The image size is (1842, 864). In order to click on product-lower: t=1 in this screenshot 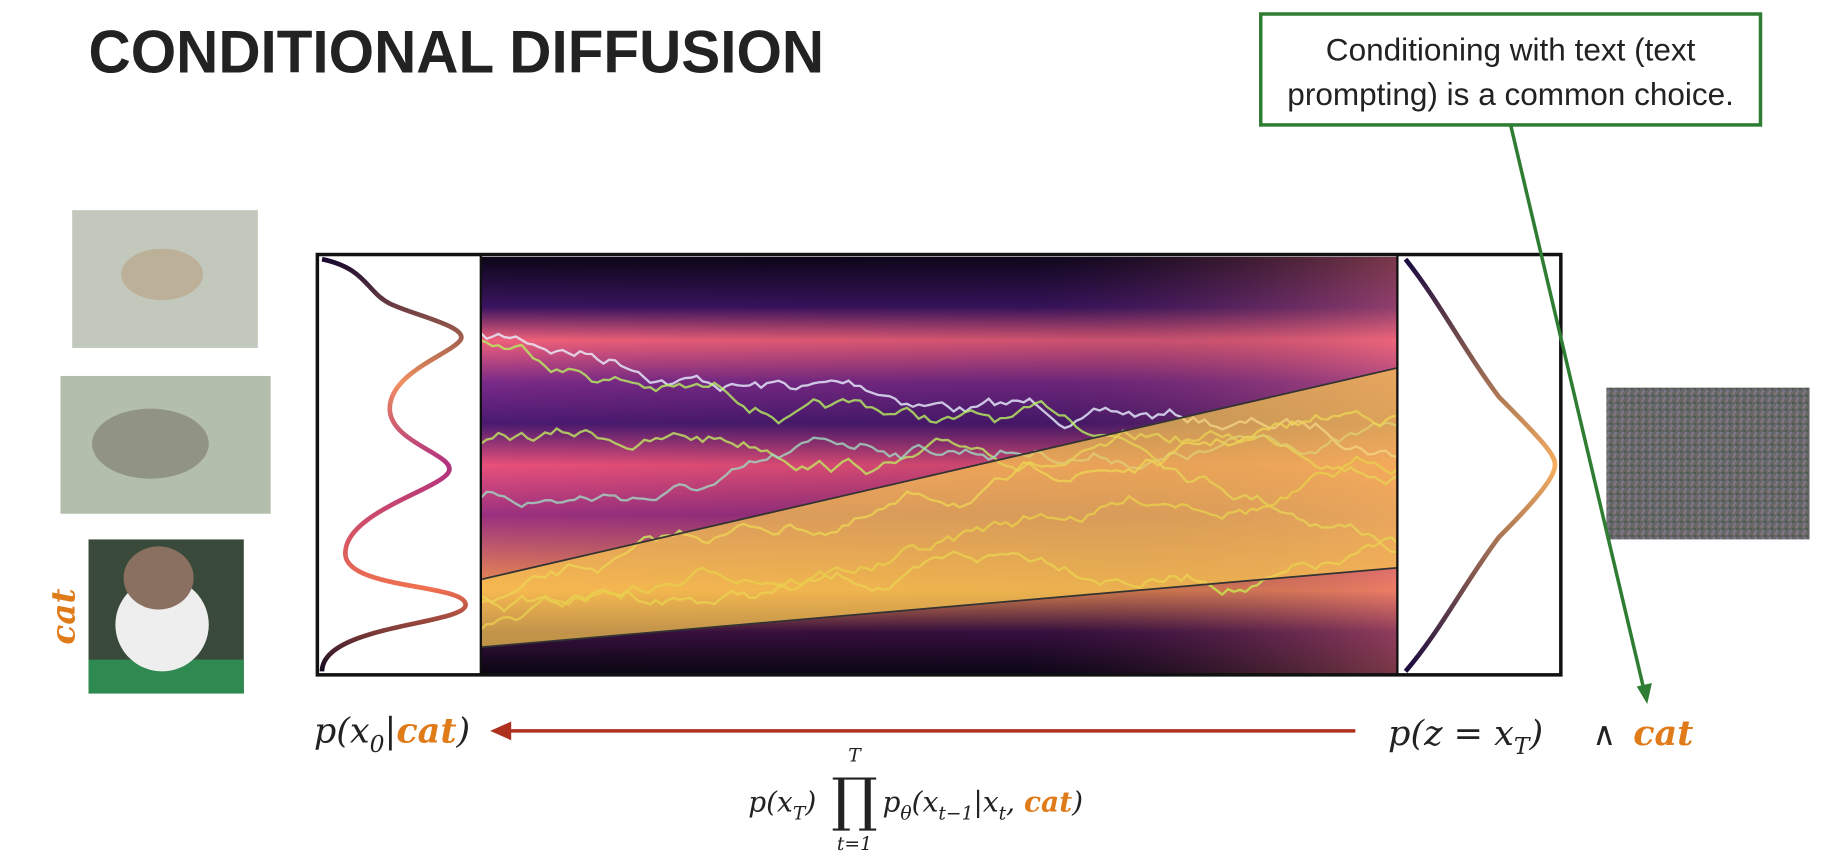, I will do `click(854, 844)`.